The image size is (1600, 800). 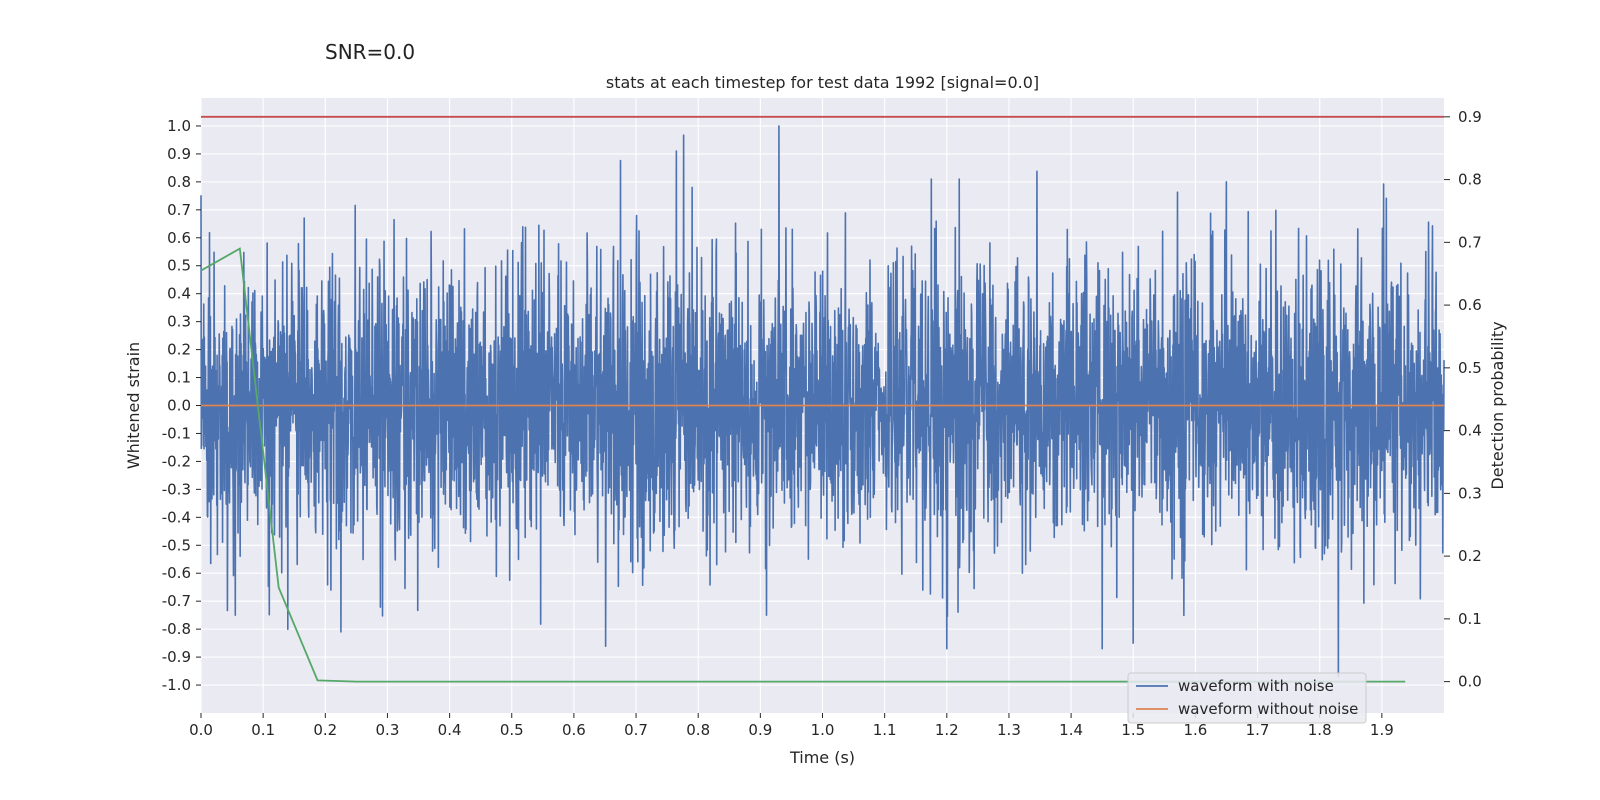 I want to click on x-tick-label: 0.0, so click(x=201, y=730).